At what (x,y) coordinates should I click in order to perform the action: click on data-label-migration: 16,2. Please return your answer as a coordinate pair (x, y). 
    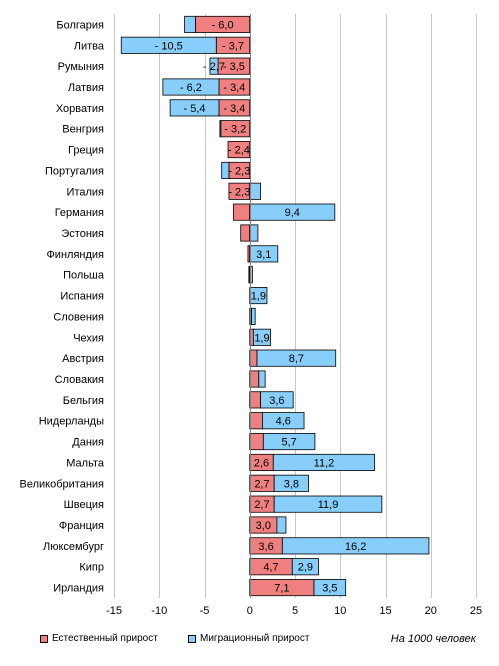
    Looking at the image, I should click on (355, 547).